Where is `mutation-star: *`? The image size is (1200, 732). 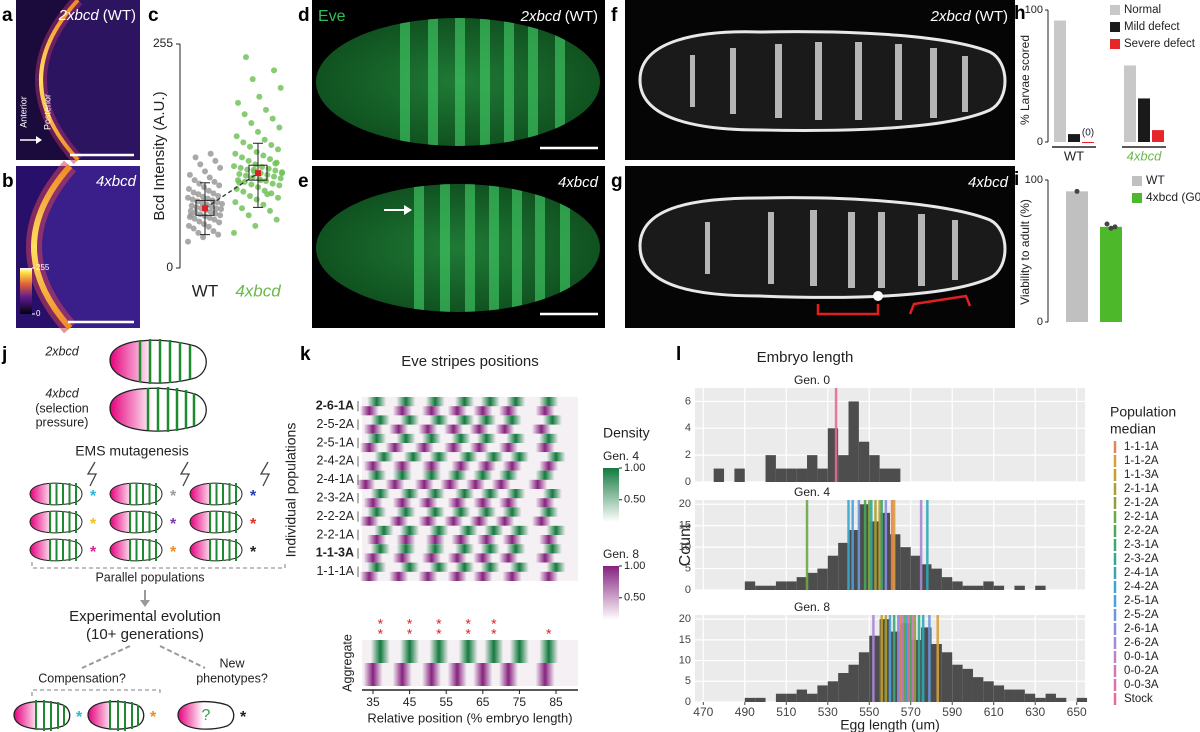
mutation-star: * is located at coordinates (173, 496).